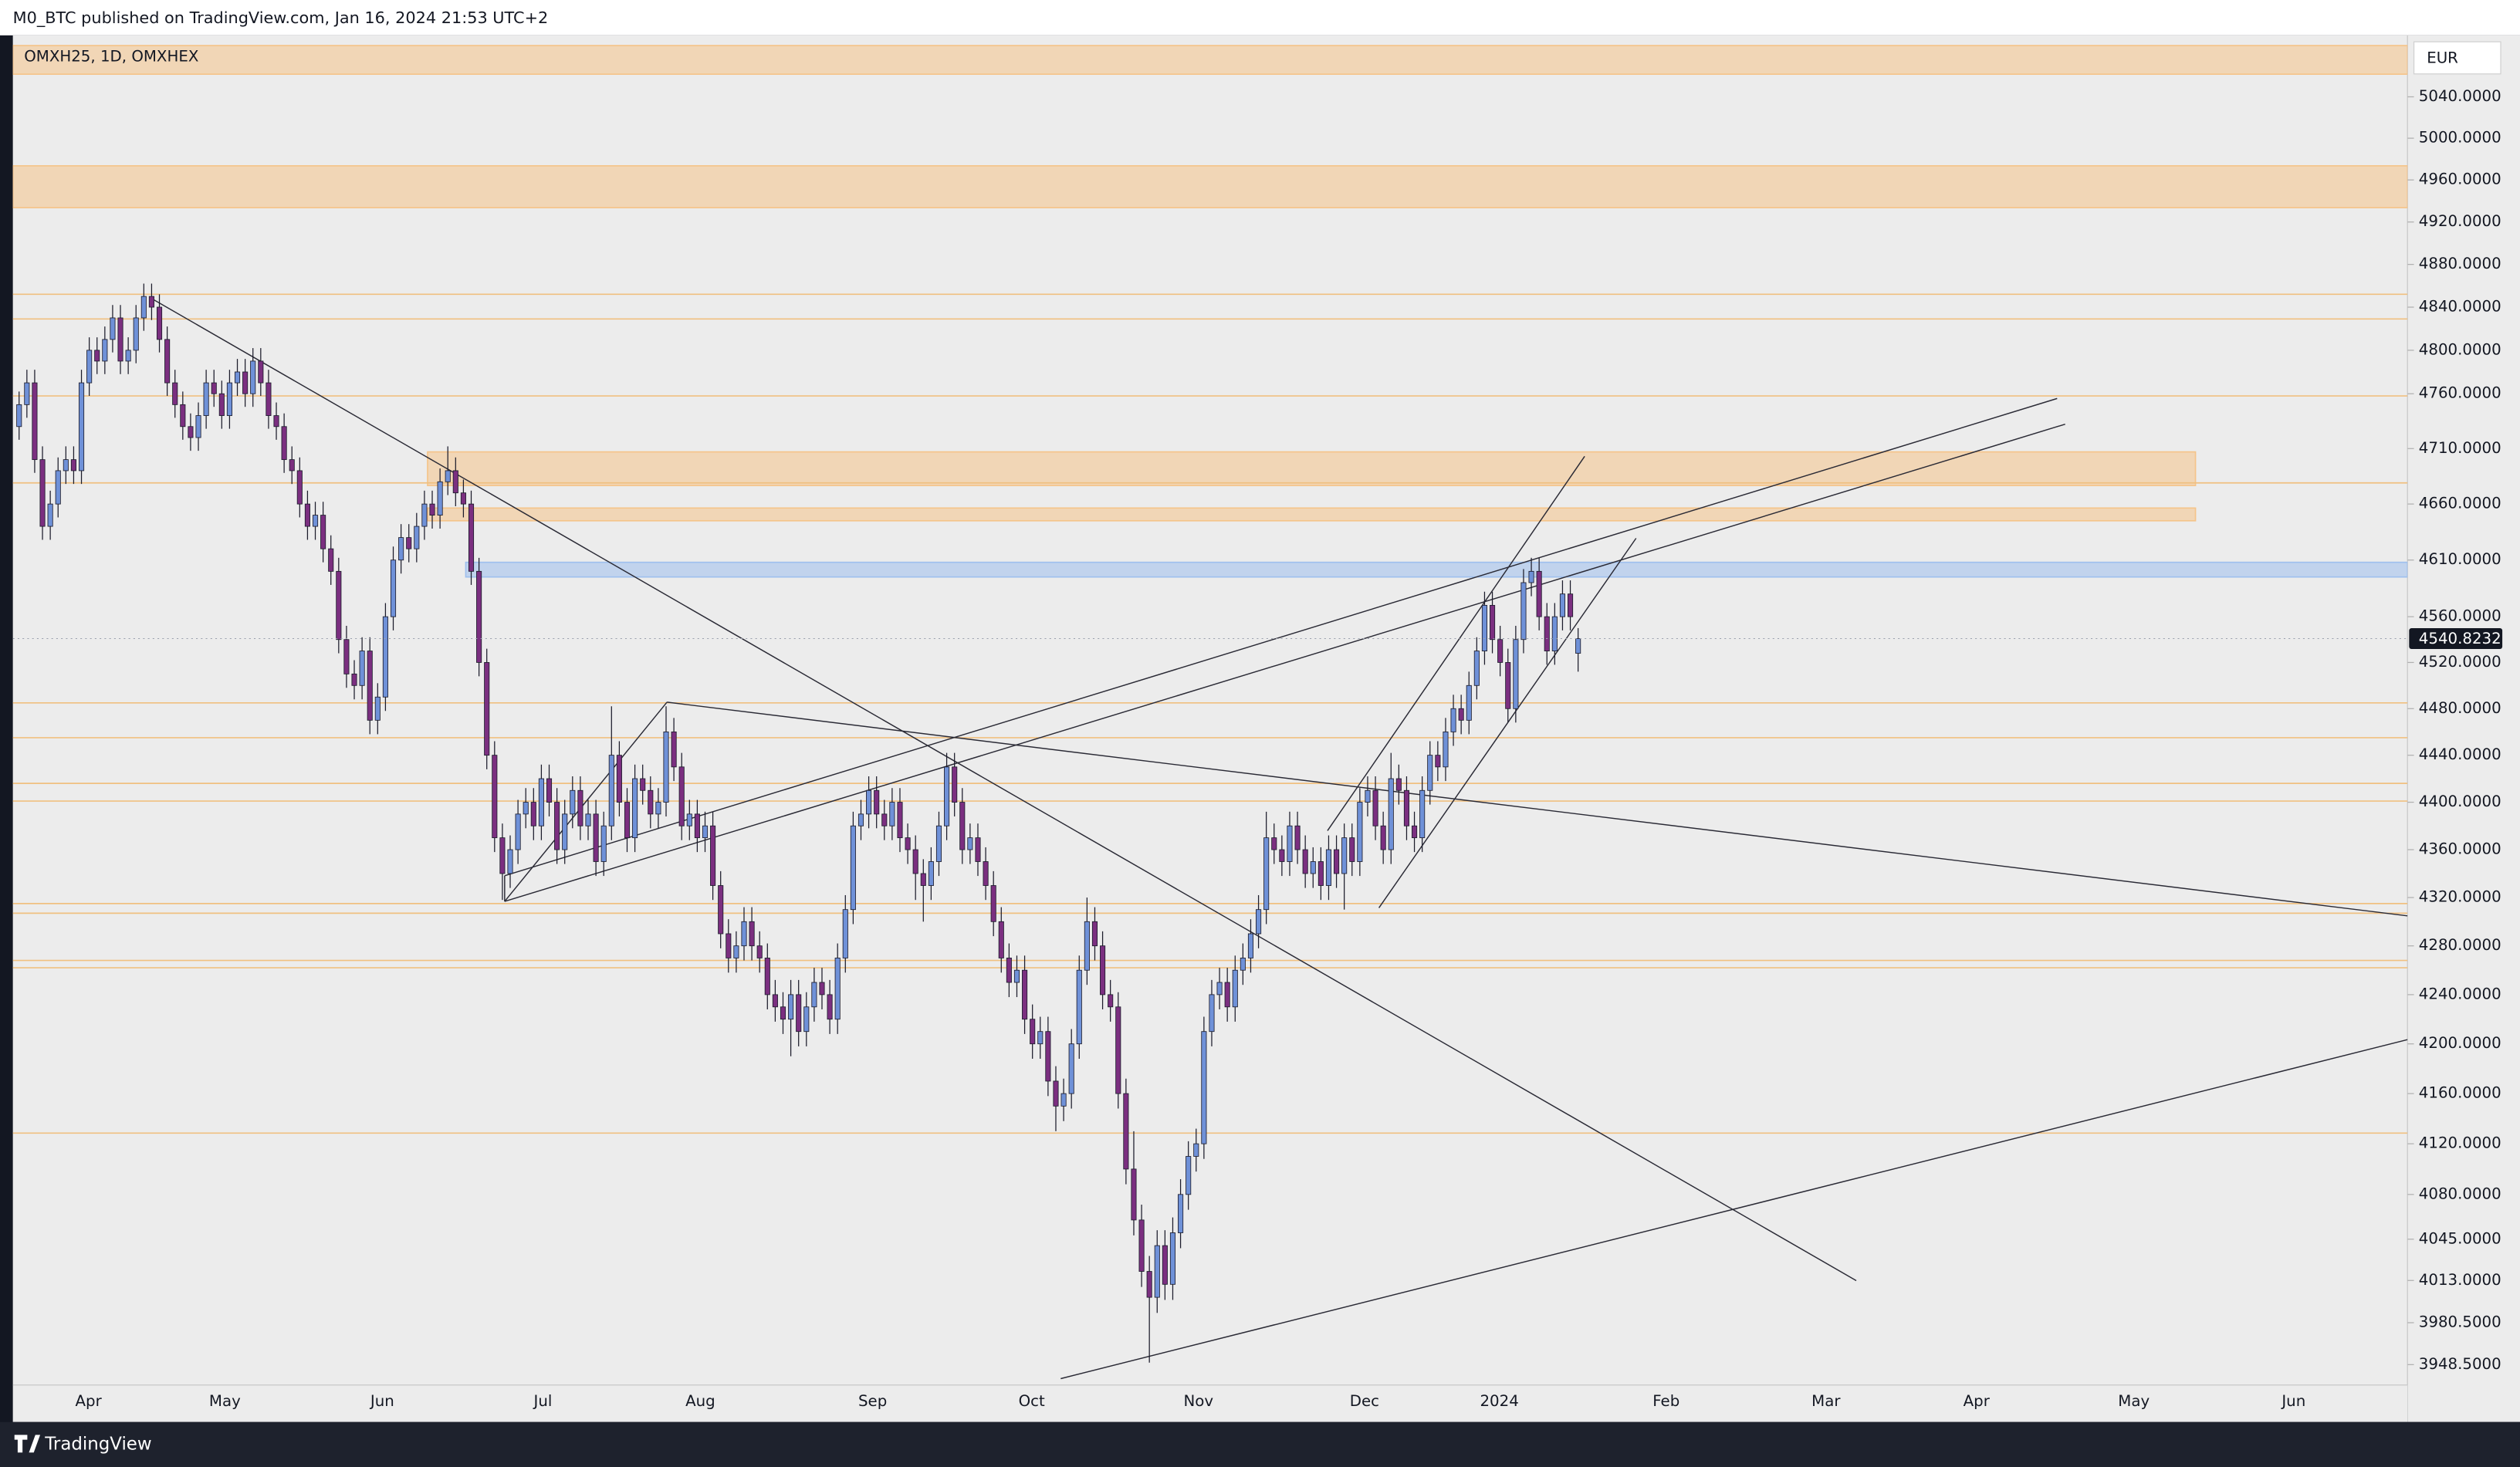 The image size is (2520, 1467). I want to click on y-tick-label: 4610.0000, so click(2460, 559).